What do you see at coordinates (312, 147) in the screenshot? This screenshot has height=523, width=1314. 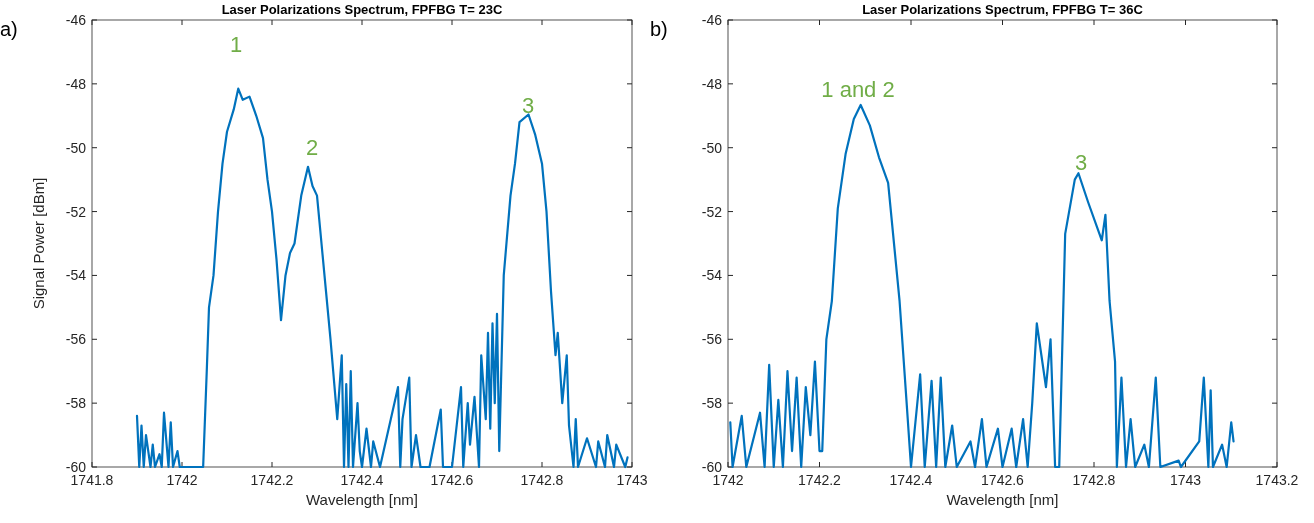 I see `annotation: 2` at bounding box center [312, 147].